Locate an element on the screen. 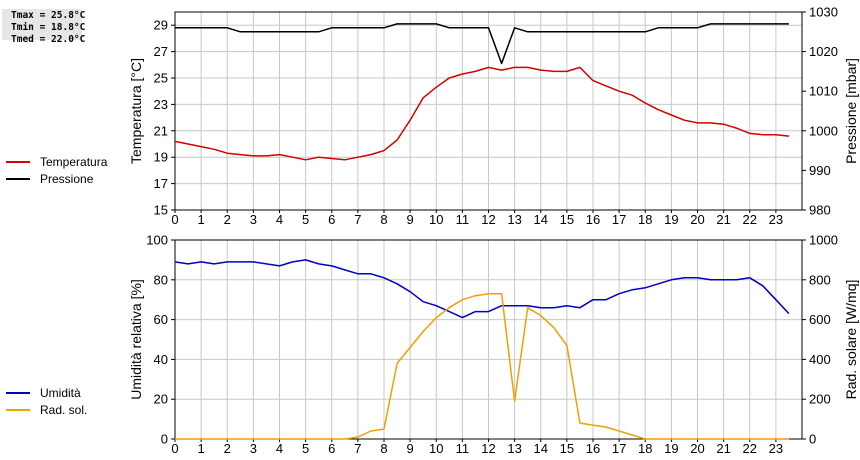 The height and width of the screenshot is (460, 860). series-line-temperatura is located at coordinates (481, 113).